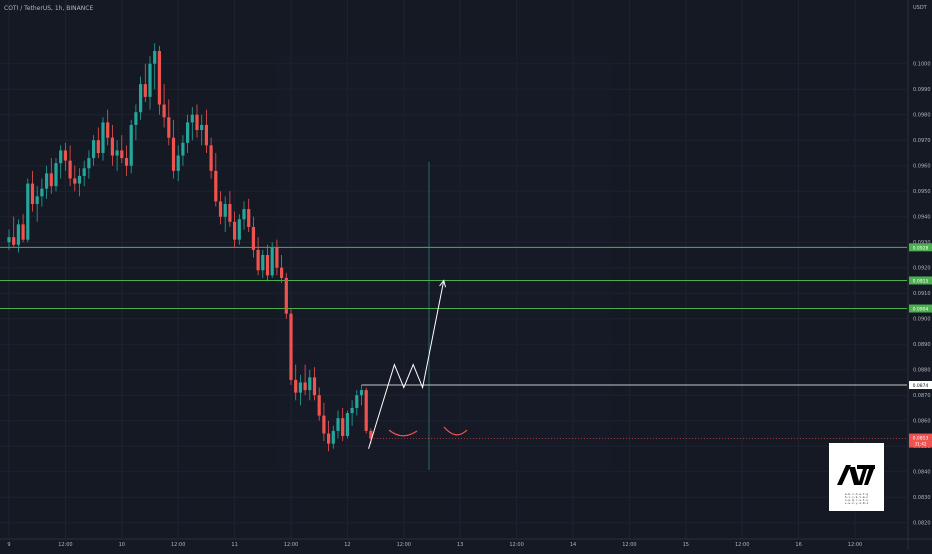  What do you see at coordinates (922, 65) in the screenshot?
I see `y-tick-label: 0.1000` at bounding box center [922, 65].